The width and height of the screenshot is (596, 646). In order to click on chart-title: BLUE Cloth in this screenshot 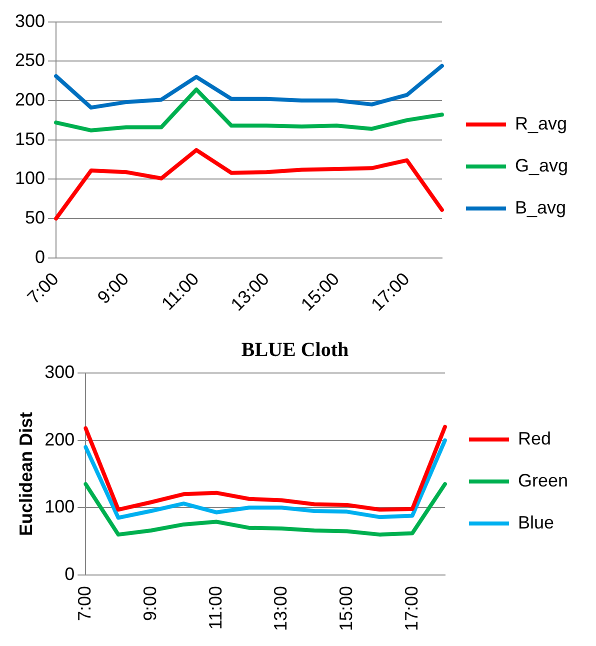, I will do `click(295, 350)`.